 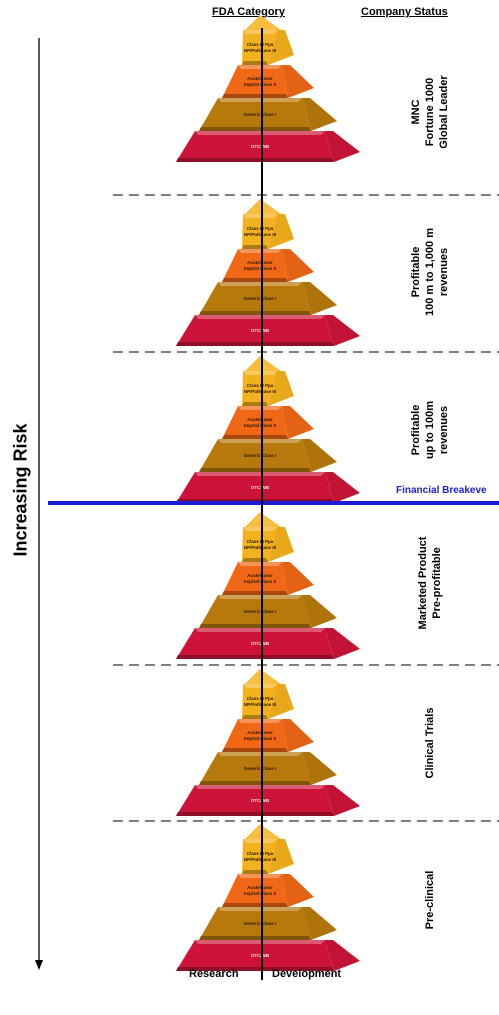 What do you see at coordinates (404, 12) in the screenshot?
I see `company-status-header: Company Status` at bounding box center [404, 12].